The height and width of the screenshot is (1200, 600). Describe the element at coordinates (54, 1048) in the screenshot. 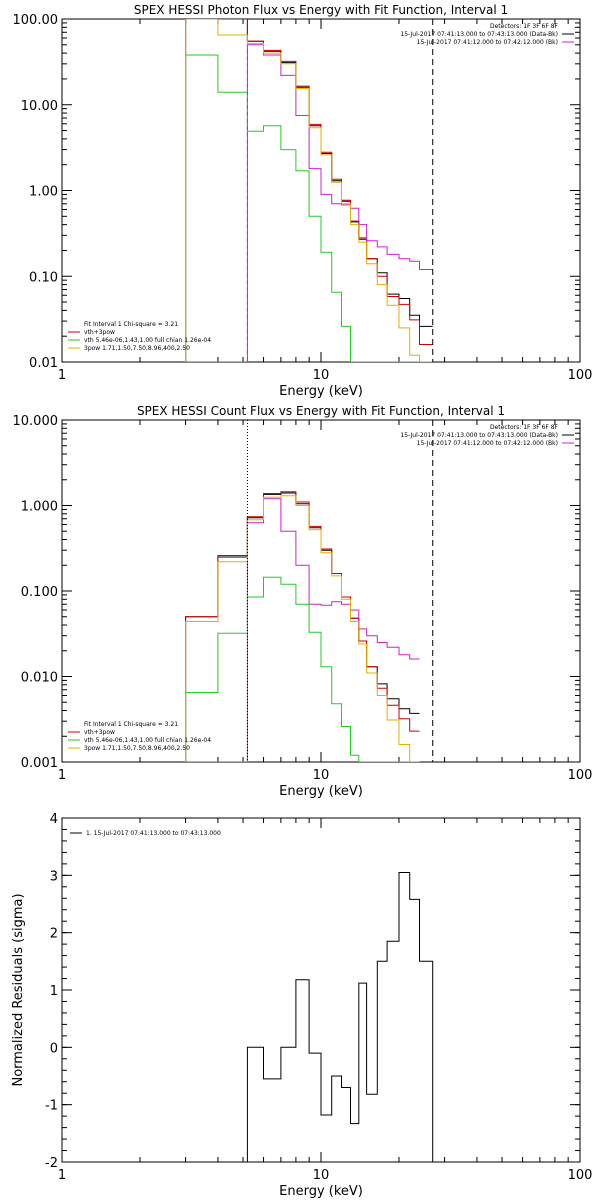

I see `y-tick-label: 0` at that location.